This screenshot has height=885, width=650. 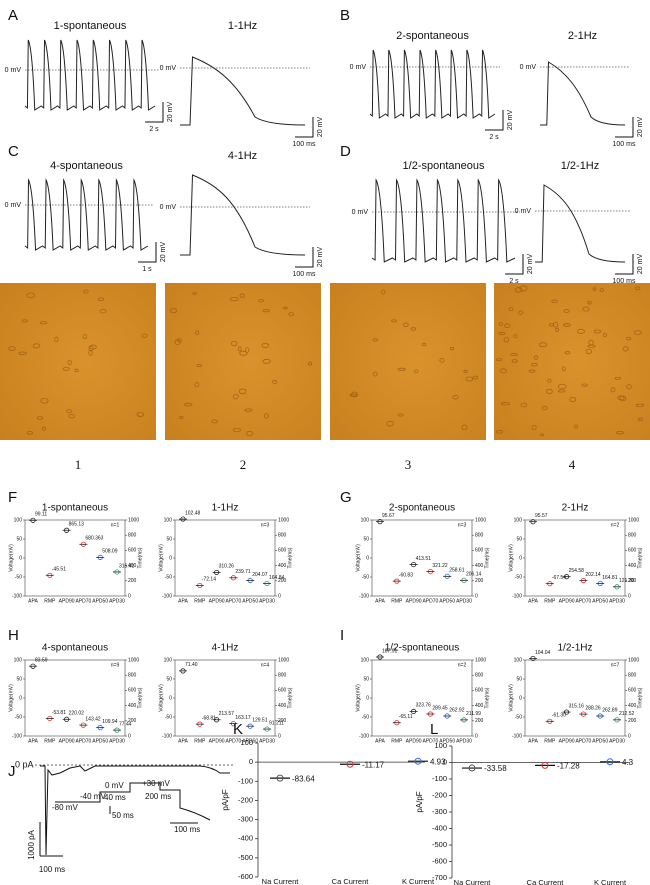 I want to click on y-tick-label: -600, so click(x=245, y=876).